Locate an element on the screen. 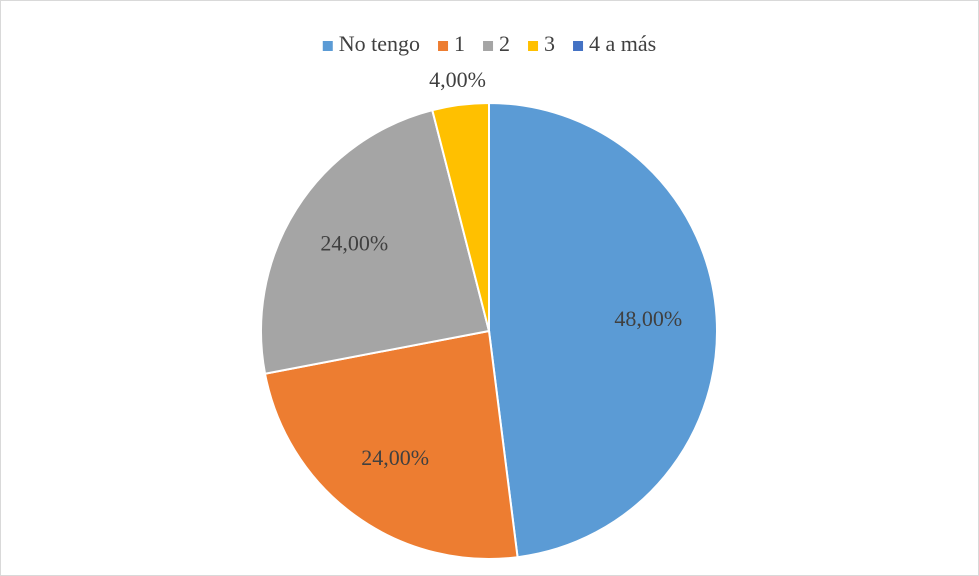 Image resolution: width=979 pixels, height=576 pixels. data-label: 48,00% is located at coordinates (648, 318).